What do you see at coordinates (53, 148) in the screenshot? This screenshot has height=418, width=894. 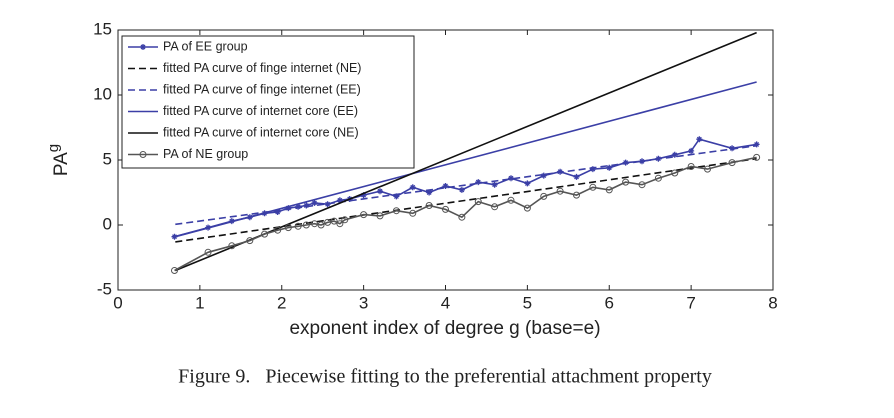 I see `y-label-sub: g` at bounding box center [53, 148].